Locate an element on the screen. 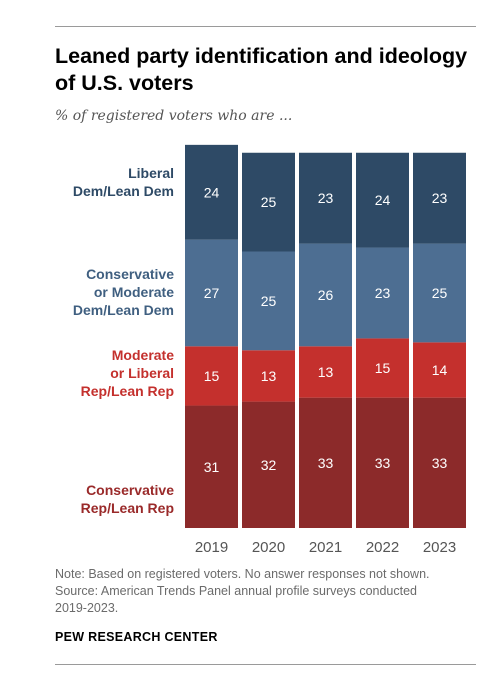  x-tick-label: 2020 is located at coordinates (268, 547).